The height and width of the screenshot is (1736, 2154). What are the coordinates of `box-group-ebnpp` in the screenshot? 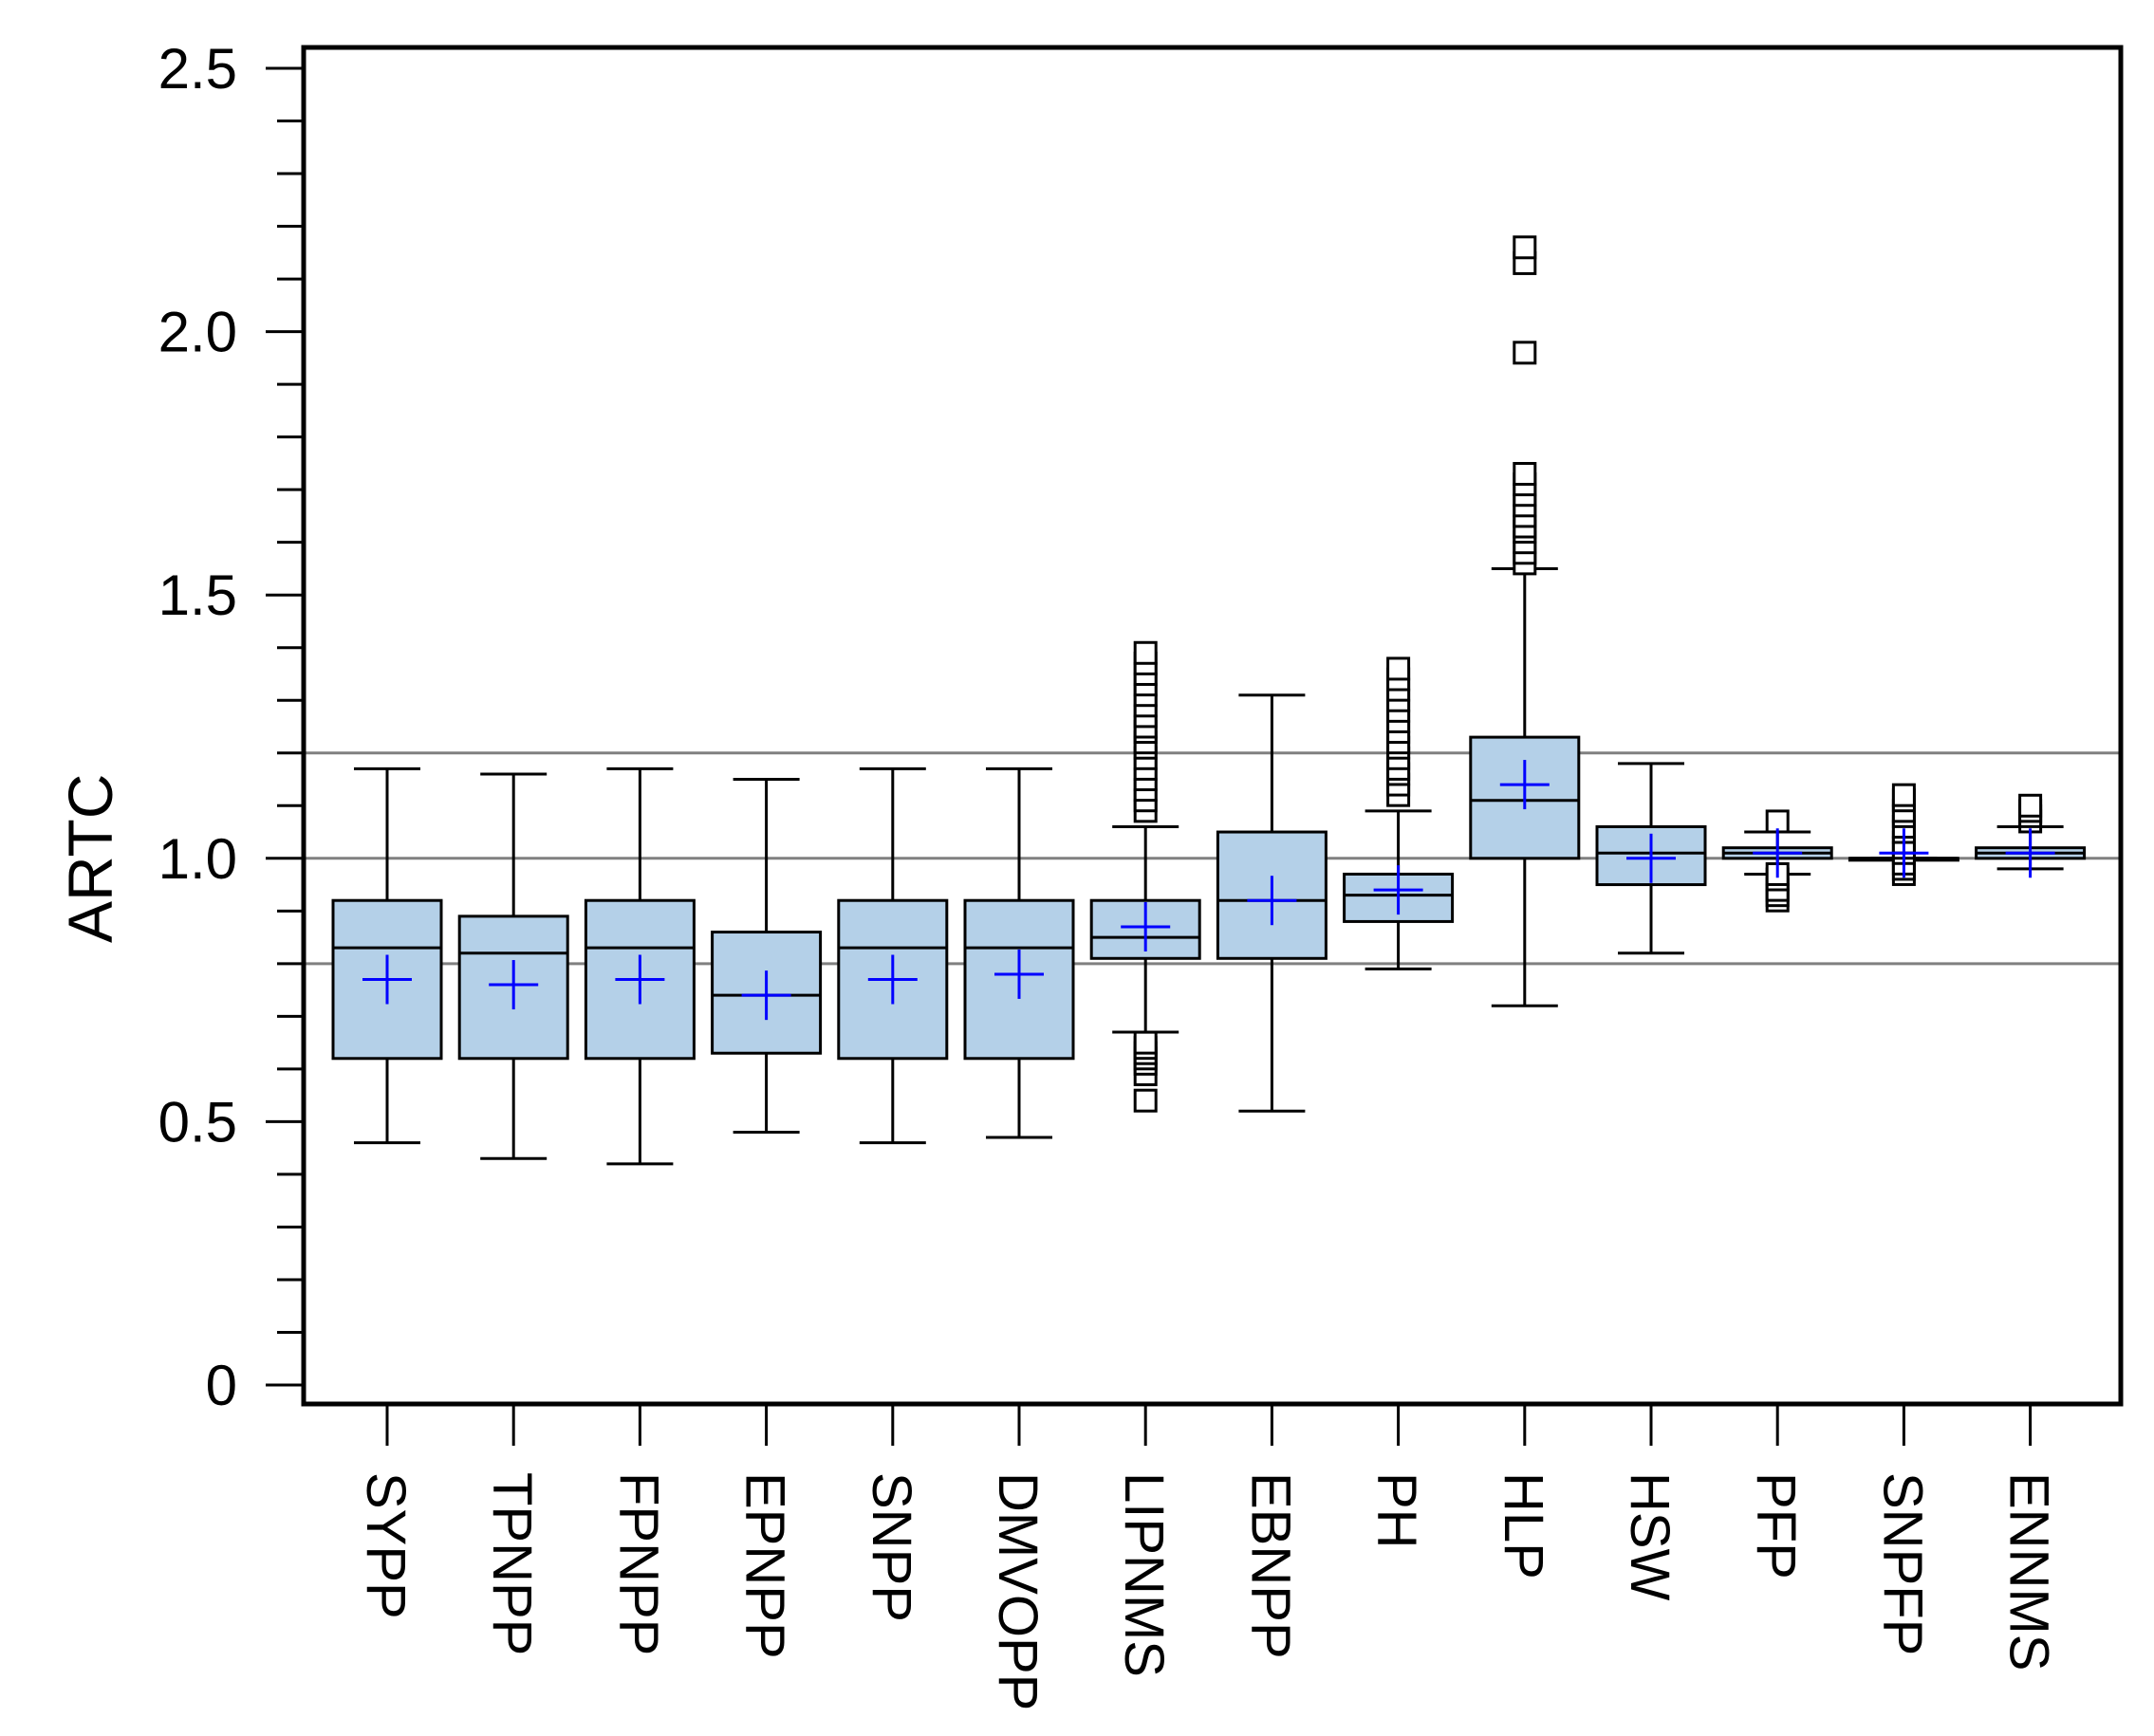 It's located at (1272, 903).